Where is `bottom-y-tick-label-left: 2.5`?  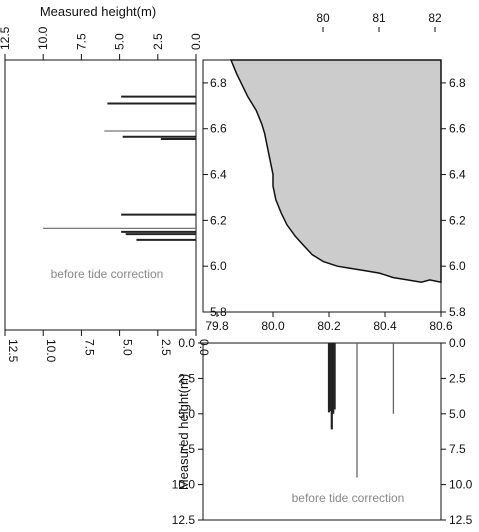 bottom-y-tick-label-left: 2.5 is located at coordinates (186, 378).